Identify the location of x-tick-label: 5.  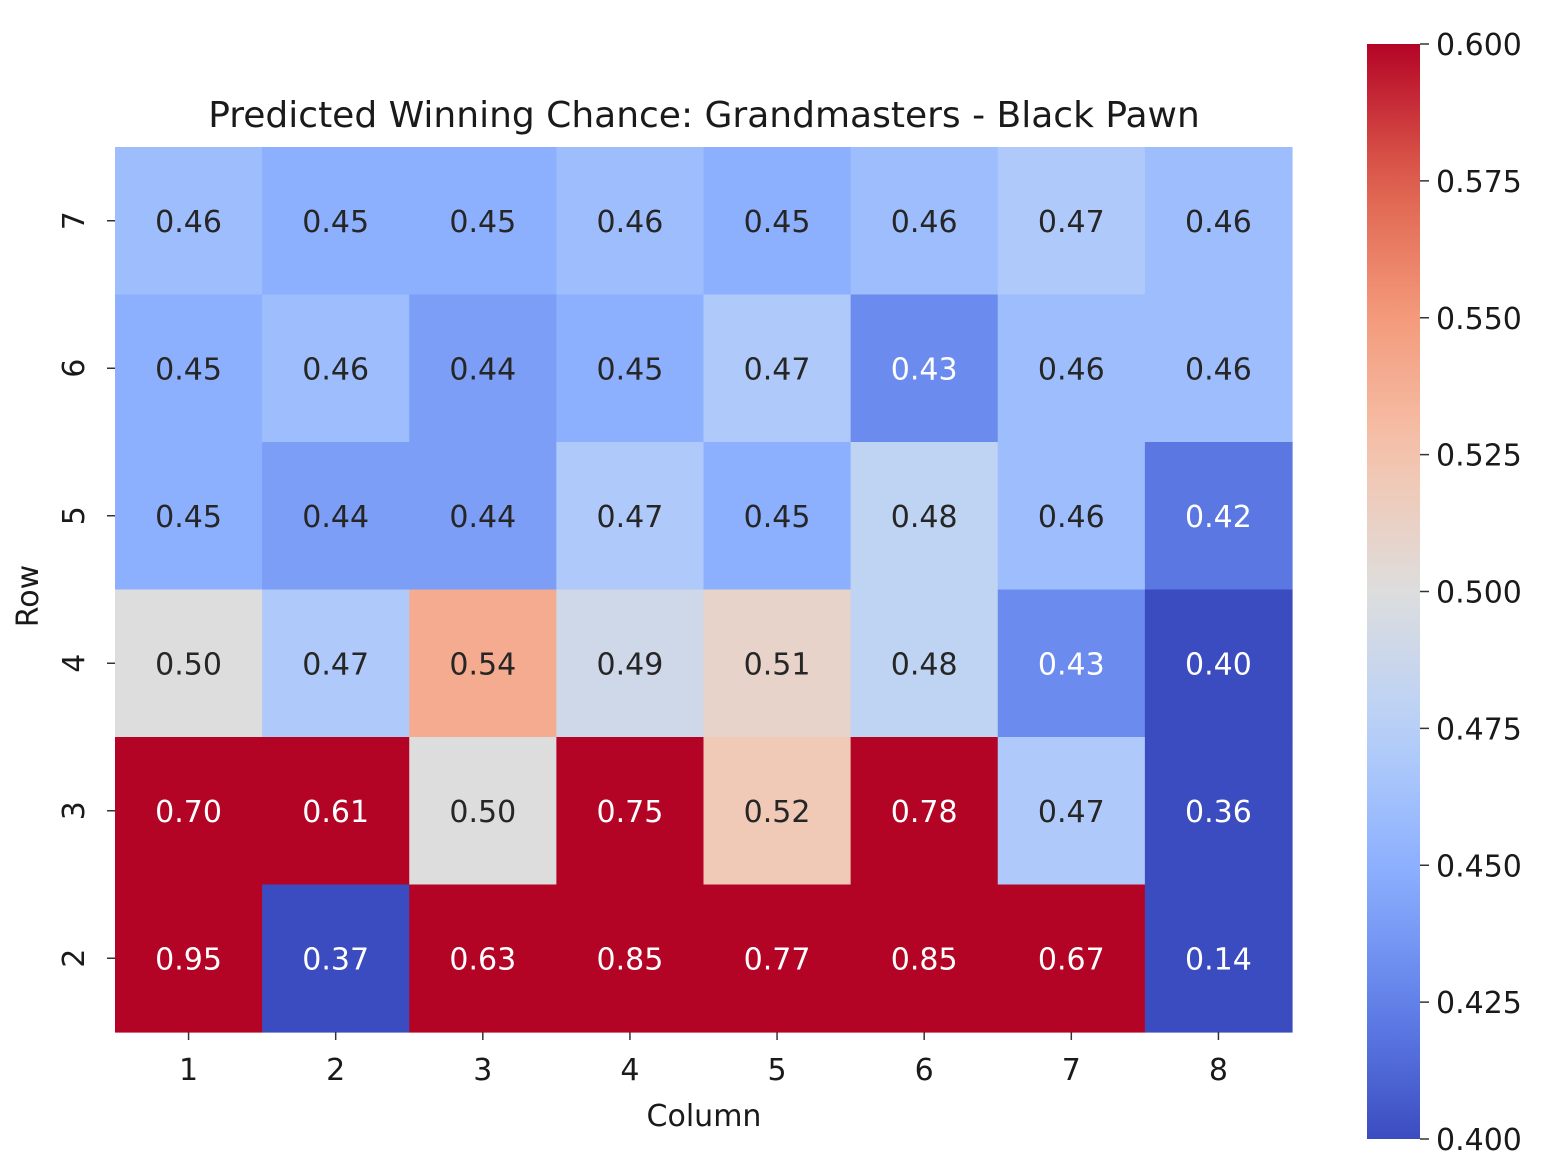
(777, 1070).